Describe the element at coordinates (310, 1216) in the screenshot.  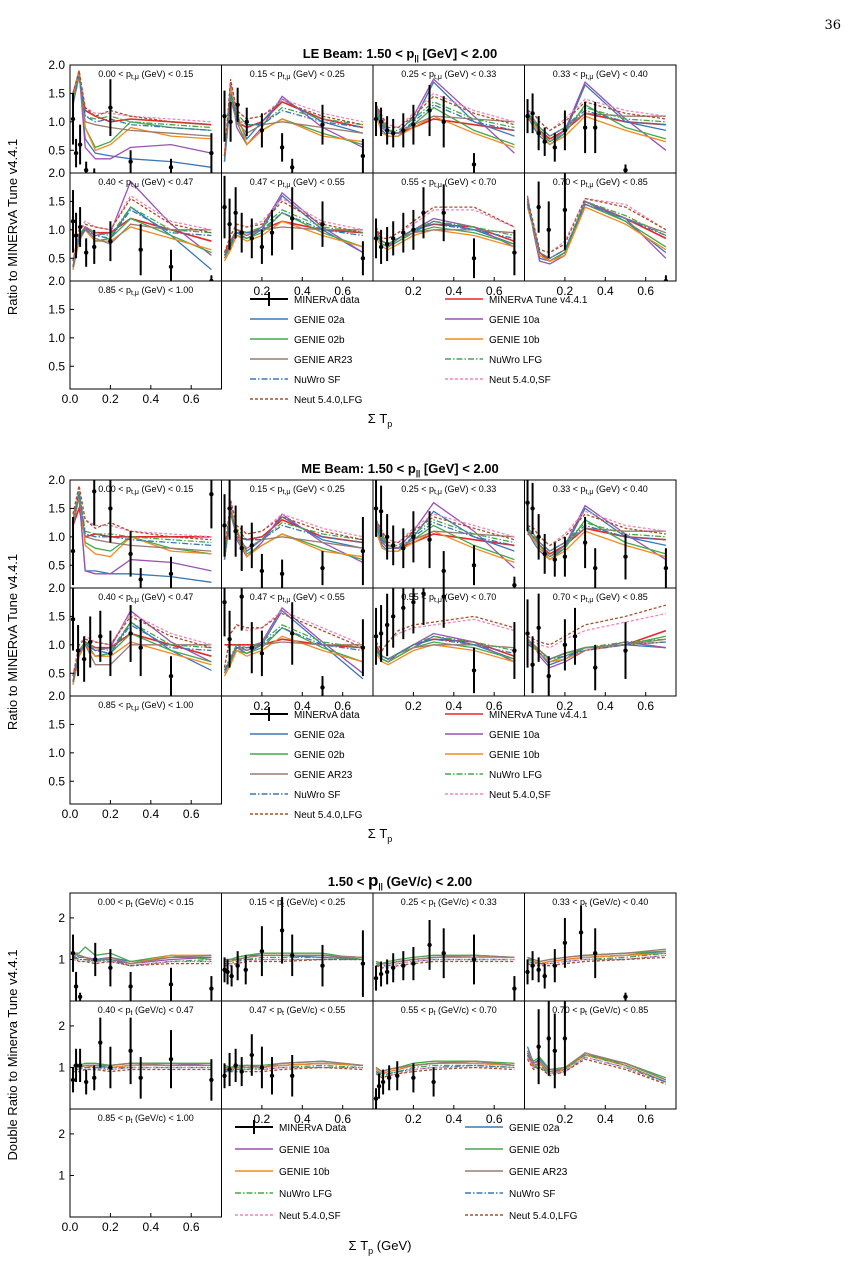
I see `legend-label: Neut 5.4.0,SF` at that location.